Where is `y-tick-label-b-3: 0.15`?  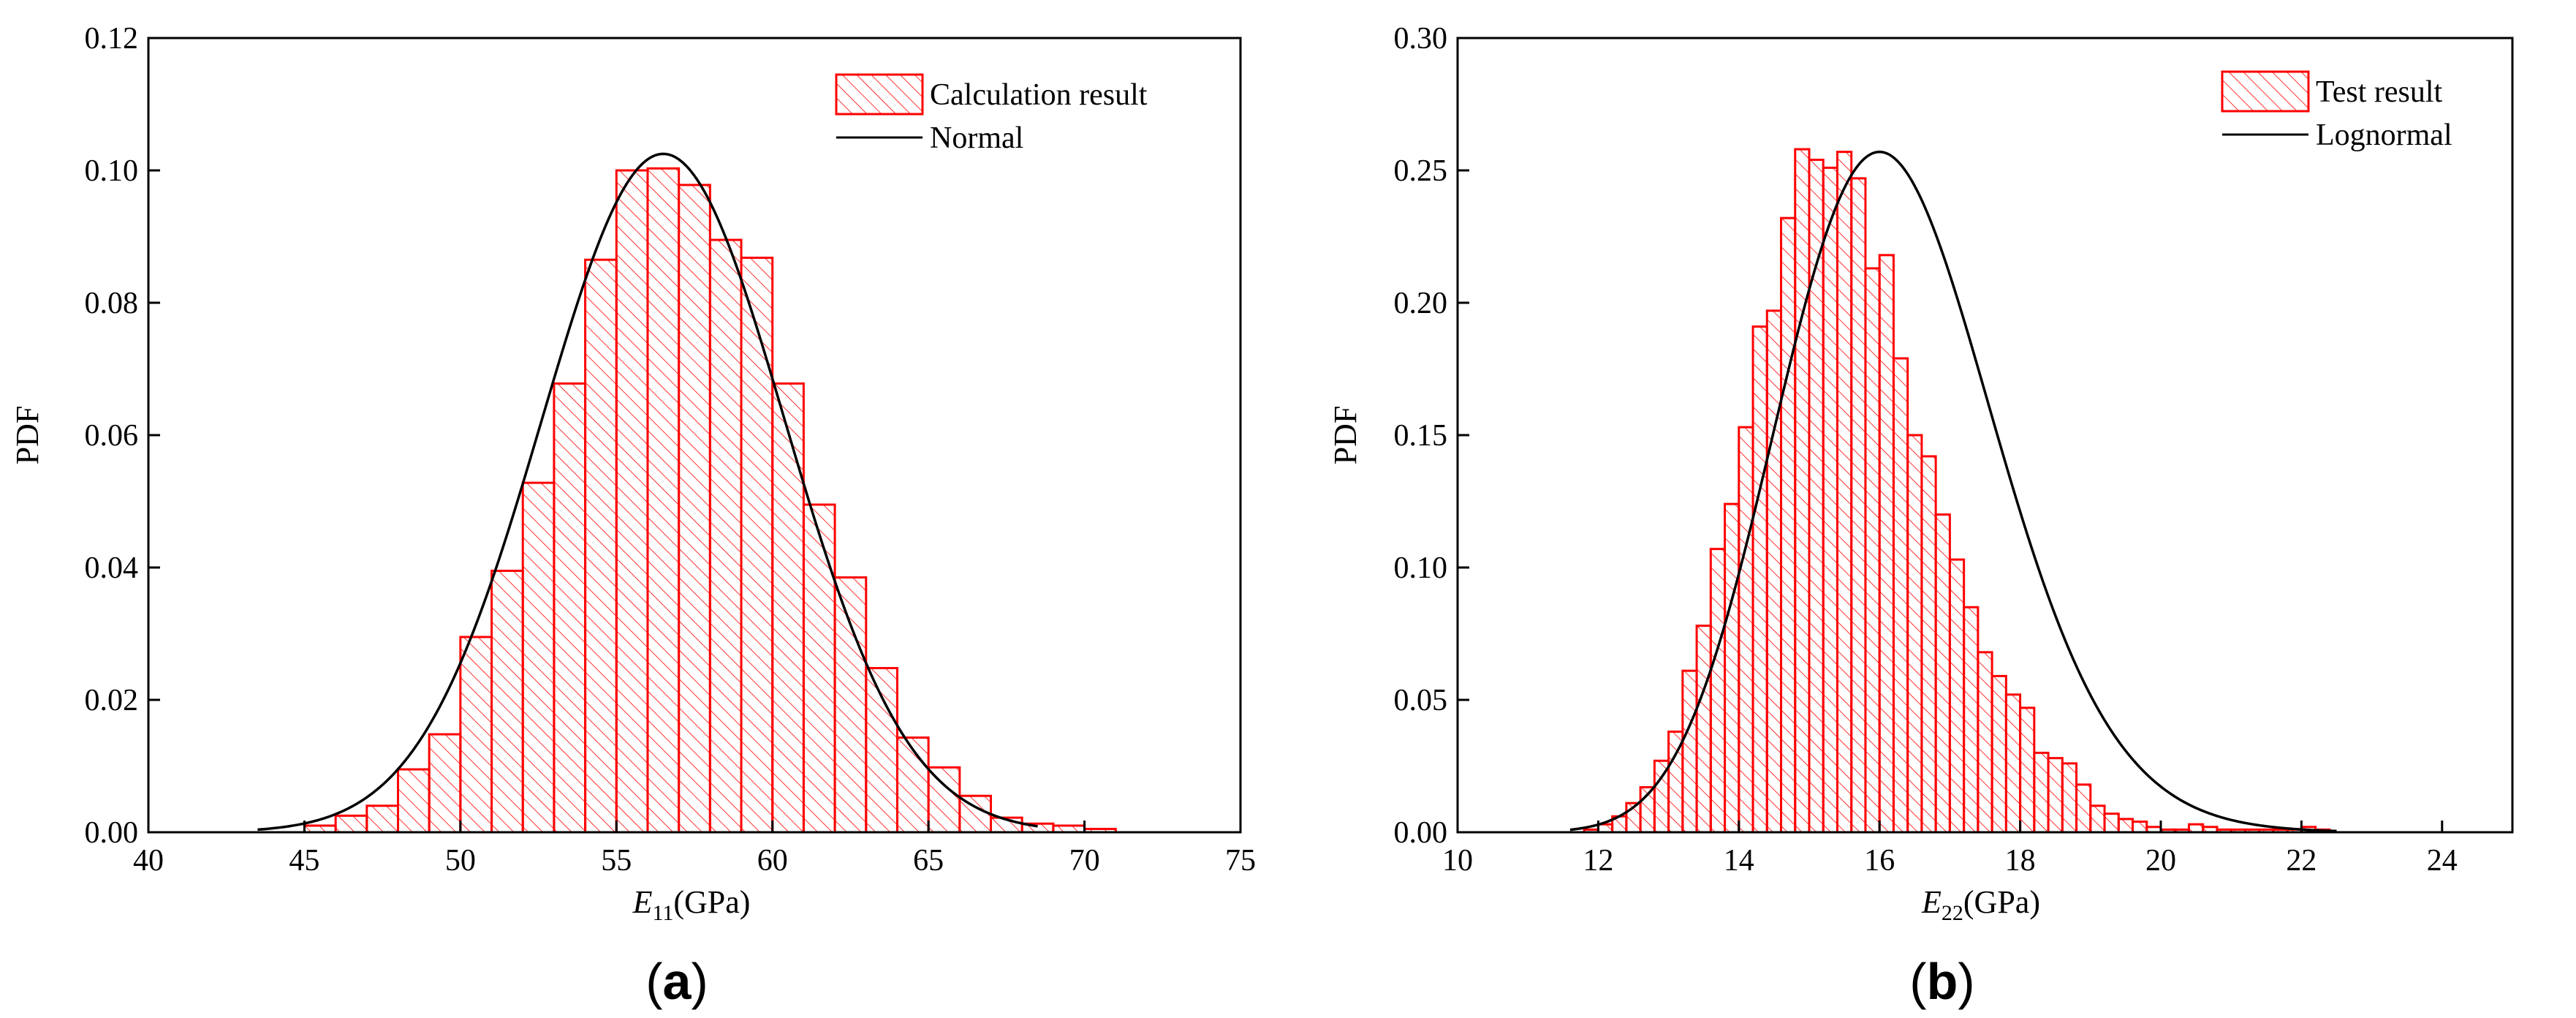 y-tick-label-b-3: 0.15 is located at coordinates (1421, 436).